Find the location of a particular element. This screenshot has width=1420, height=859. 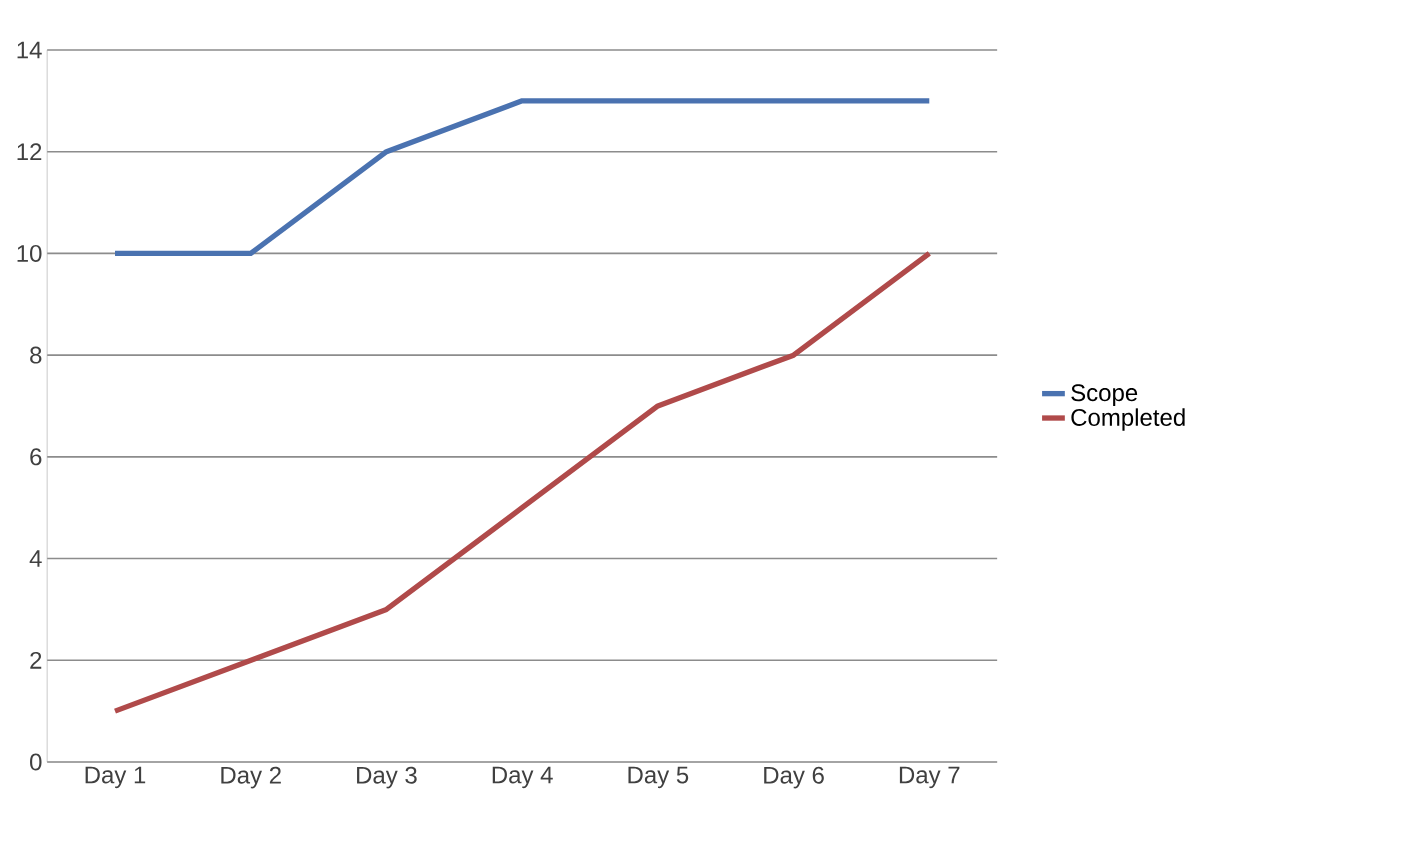

x-tick-label: Day 7 is located at coordinates (929, 777).